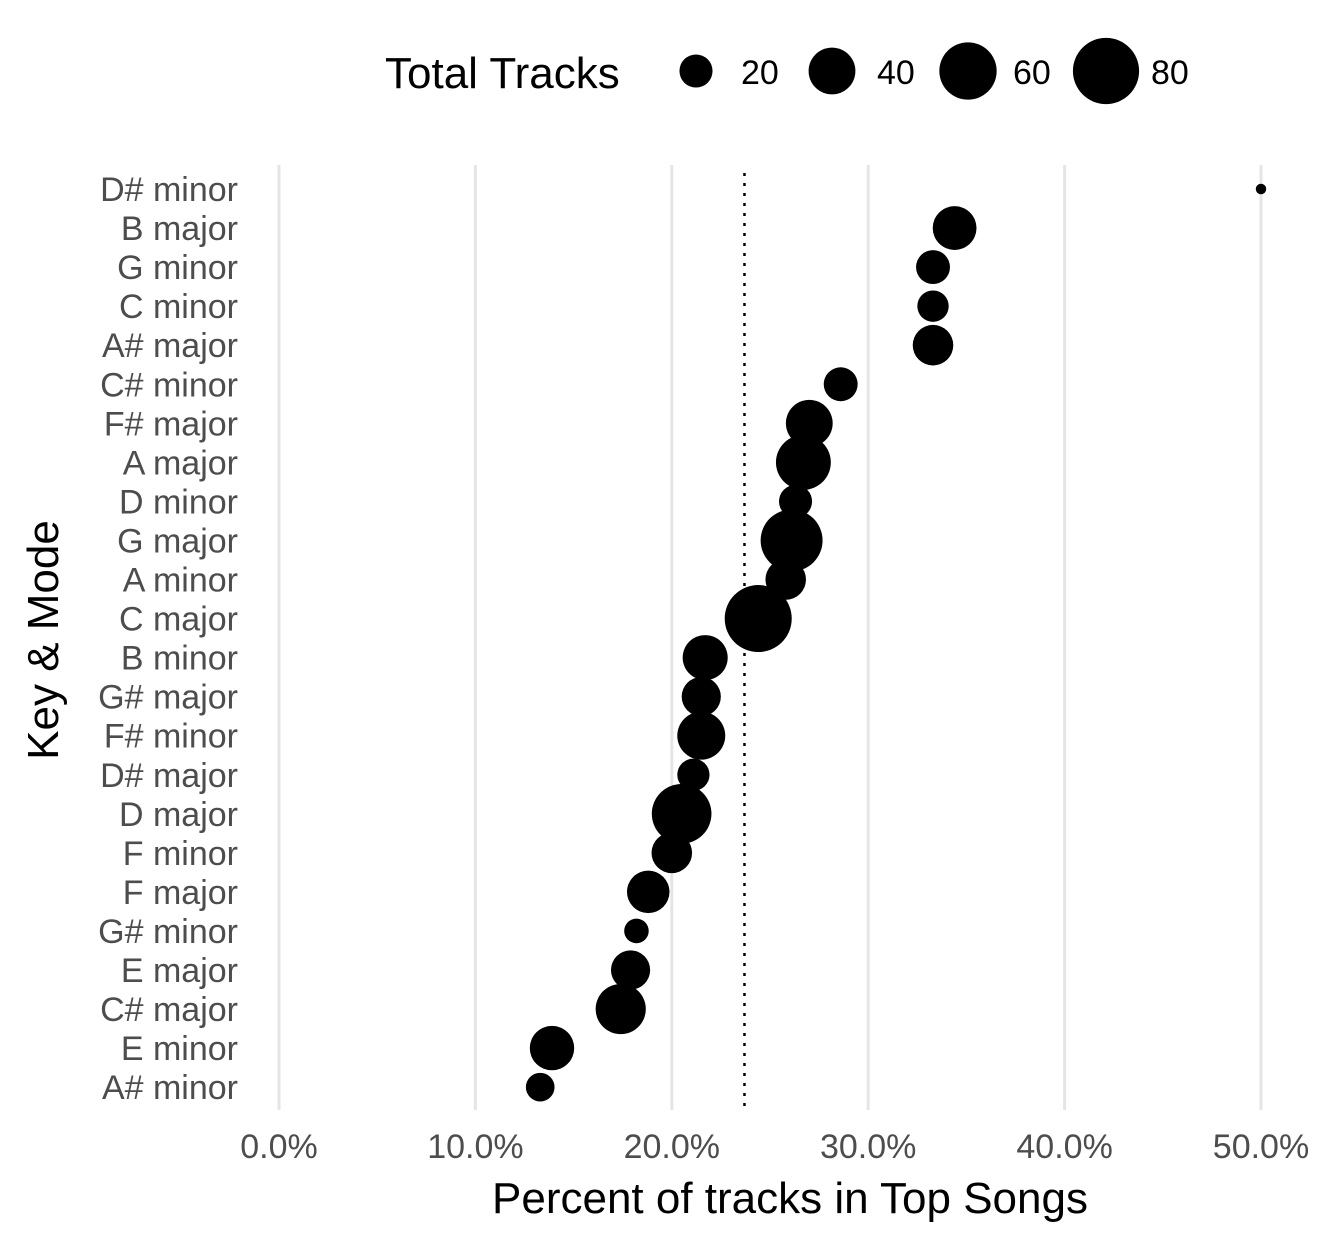 This screenshot has width=1344, height=1248. Describe the element at coordinates (896, 73) in the screenshot. I see `legend-key-label: 40` at that location.